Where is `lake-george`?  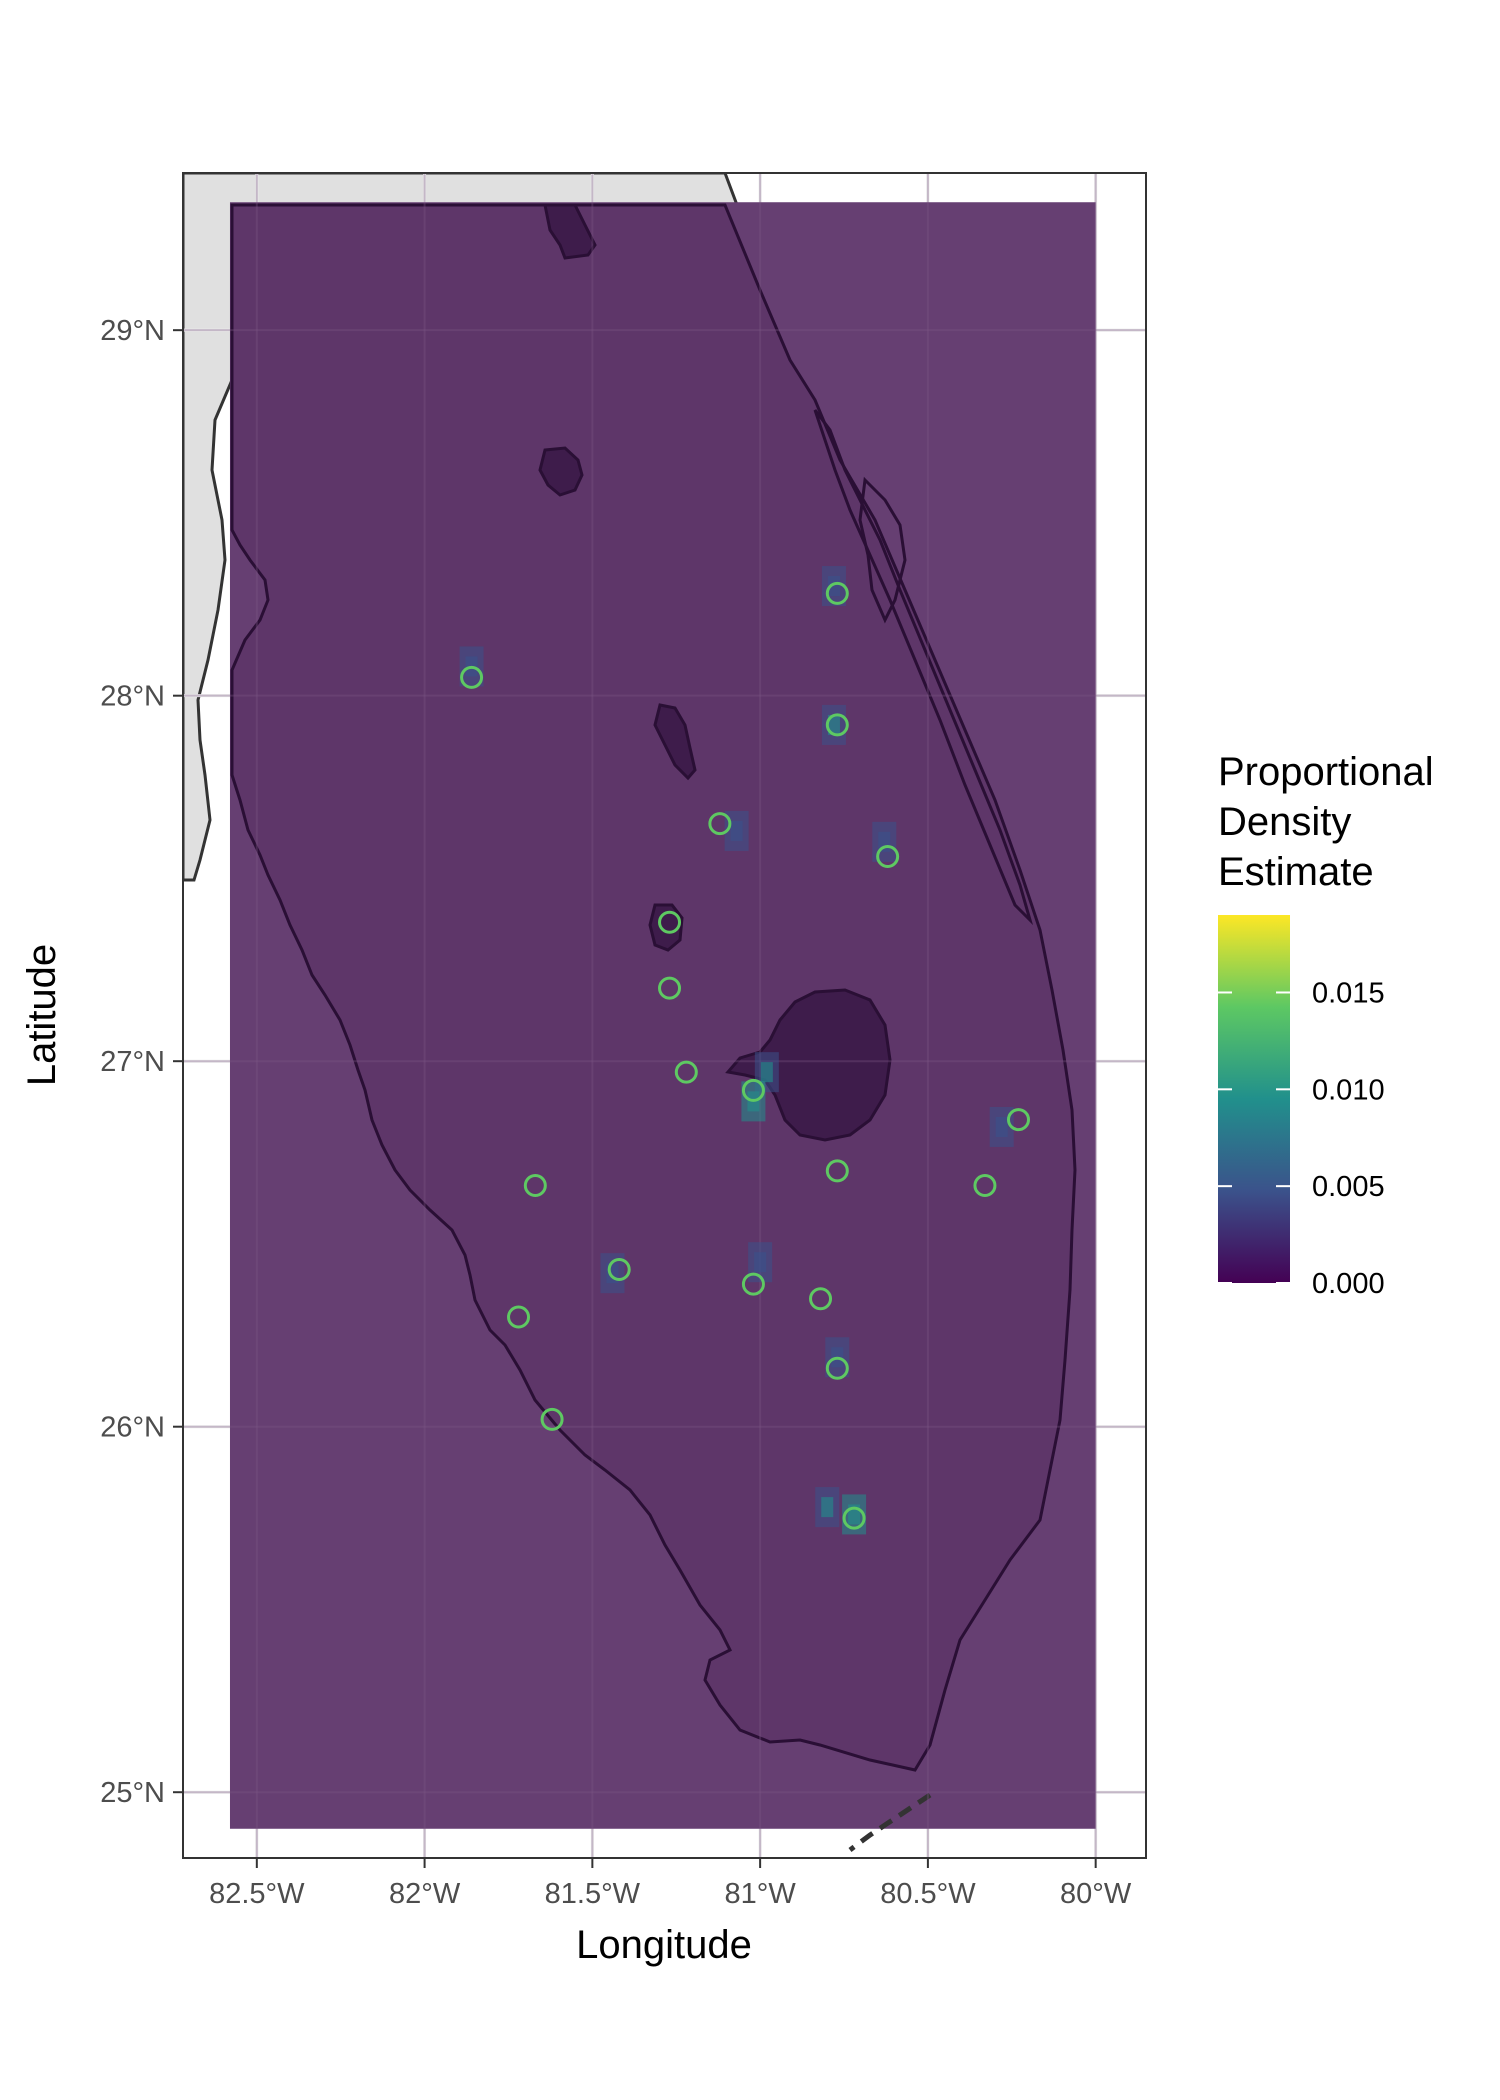
lake-george is located at coordinates (570, 231).